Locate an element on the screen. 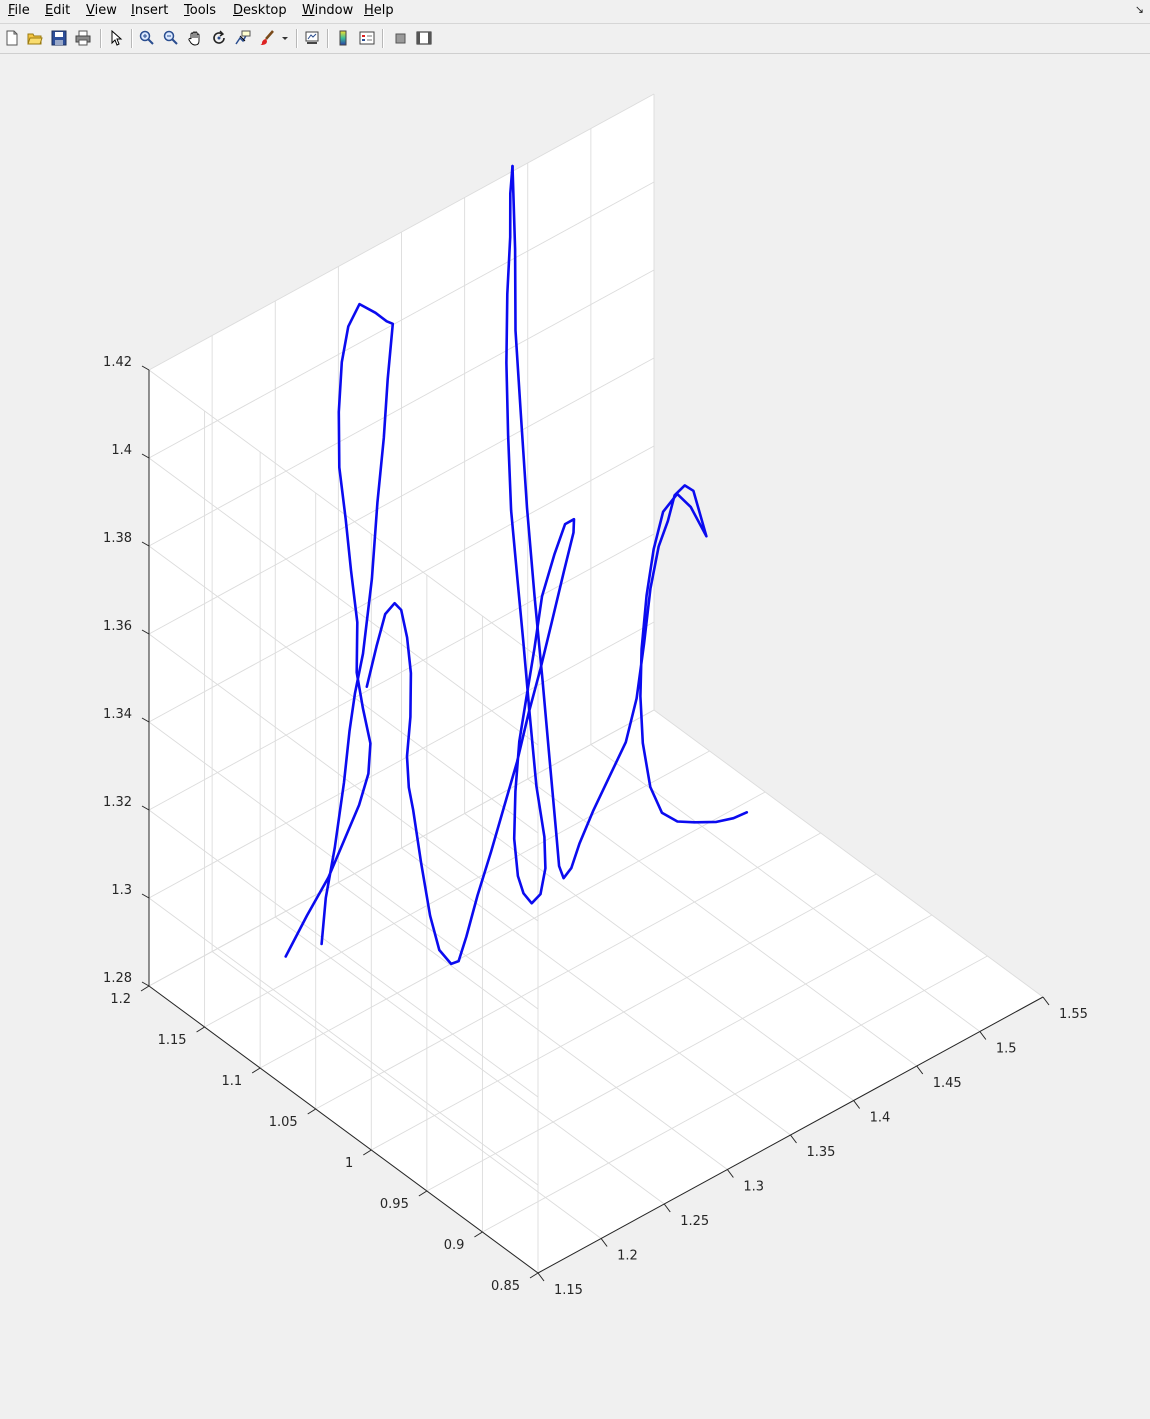 This screenshot has width=1150, height=1419. y-axis-line is located at coordinates (343, 1129).